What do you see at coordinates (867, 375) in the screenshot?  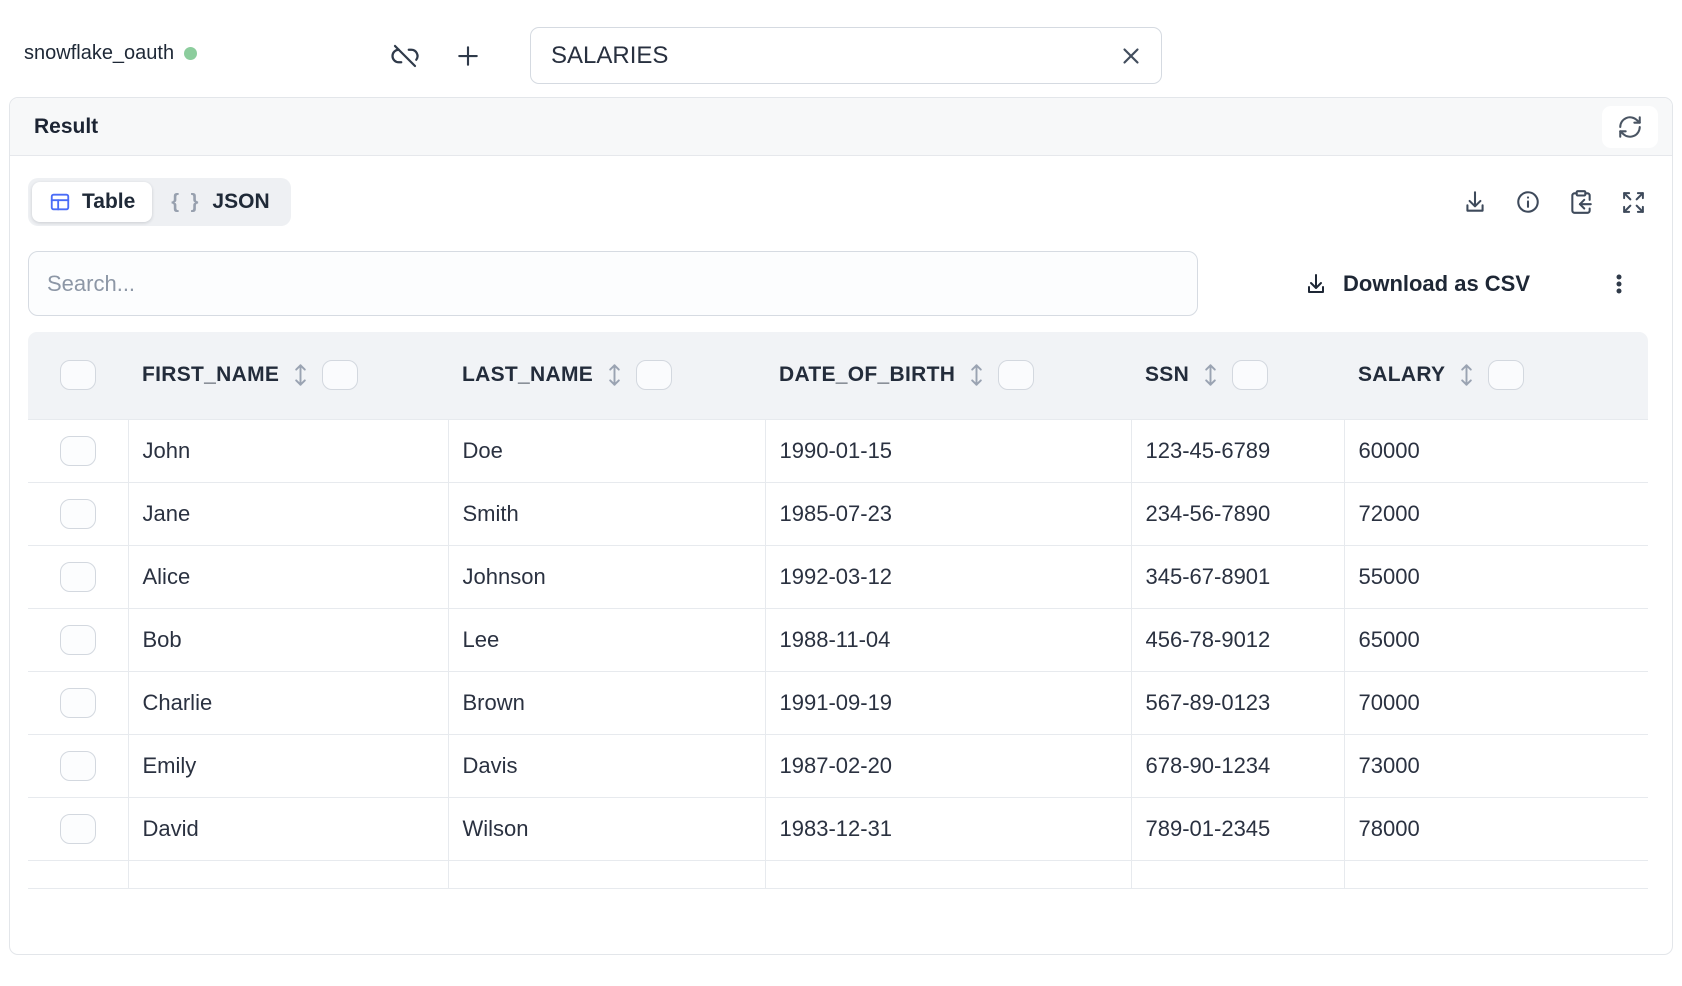 I see `column-label: DATE_OF_BIRTH` at bounding box center [867, 375].